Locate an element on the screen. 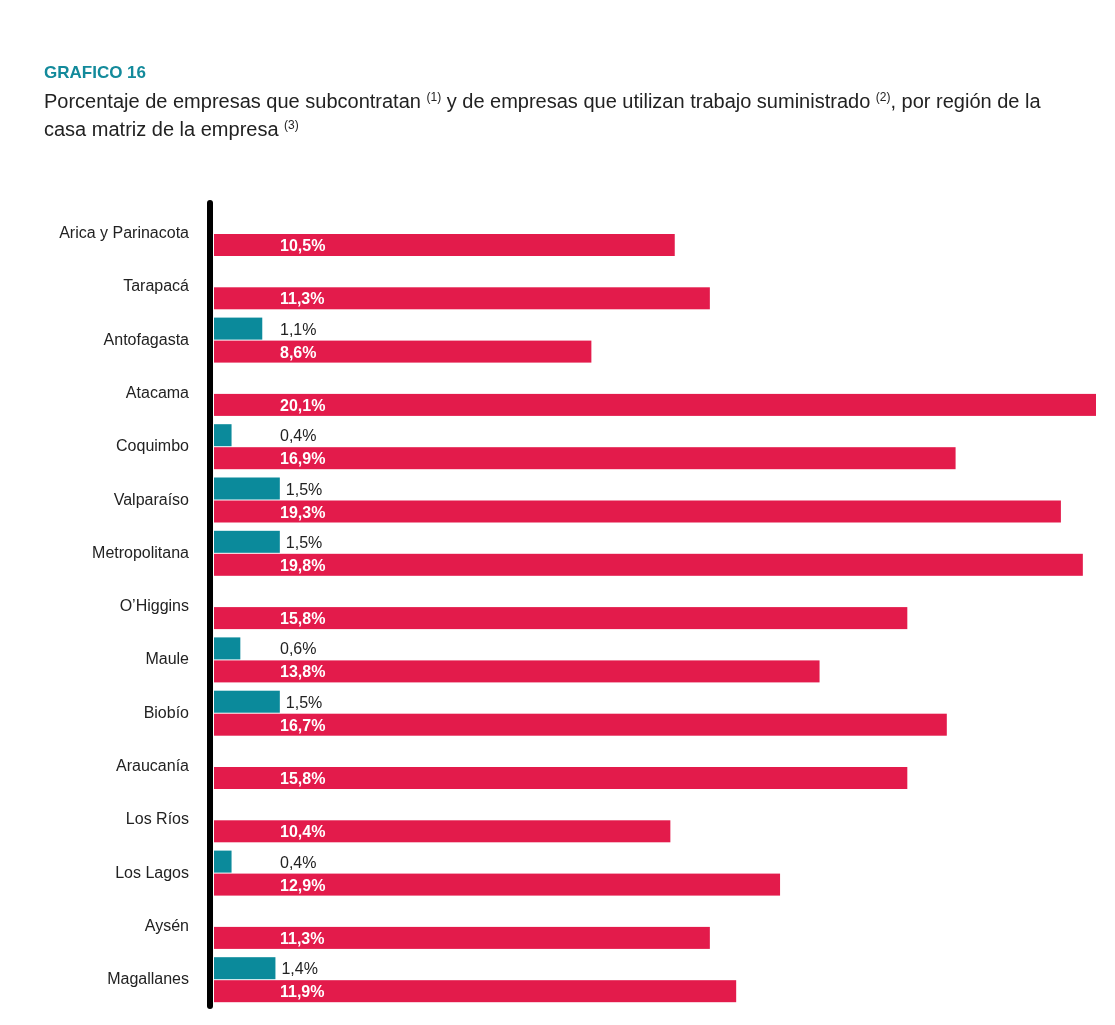  y-tick-label: Valparaíso is located at coordinates (151, 499).